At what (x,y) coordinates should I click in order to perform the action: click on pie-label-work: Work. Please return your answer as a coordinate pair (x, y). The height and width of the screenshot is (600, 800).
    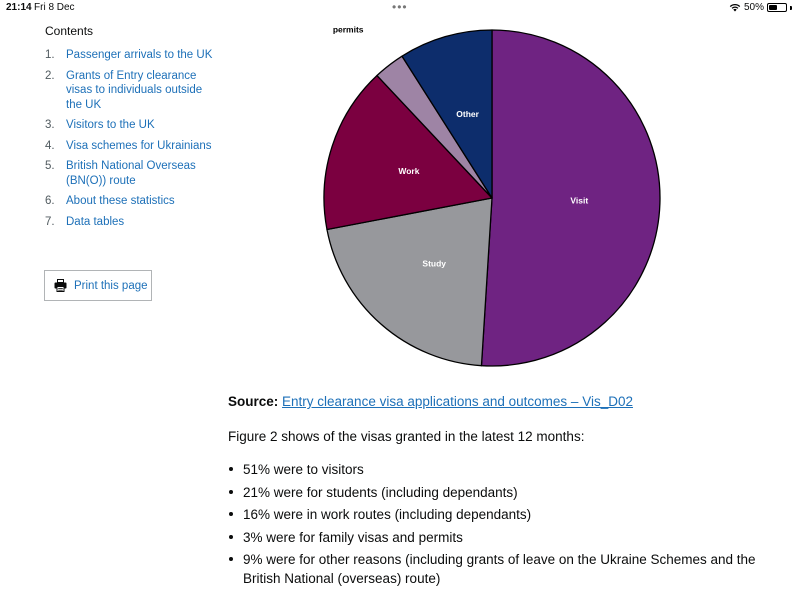
    Looking at the image, I should click on (408, 171).